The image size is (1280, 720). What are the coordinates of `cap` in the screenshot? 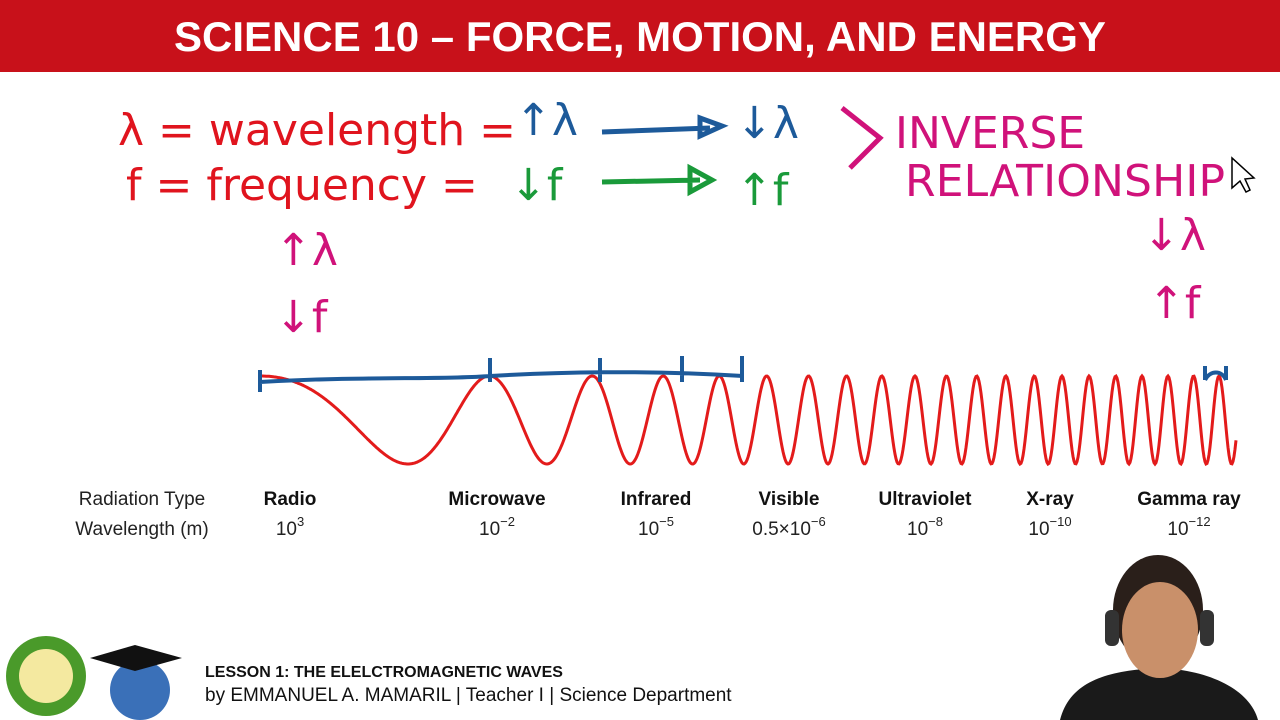 It's located at (136, 658).